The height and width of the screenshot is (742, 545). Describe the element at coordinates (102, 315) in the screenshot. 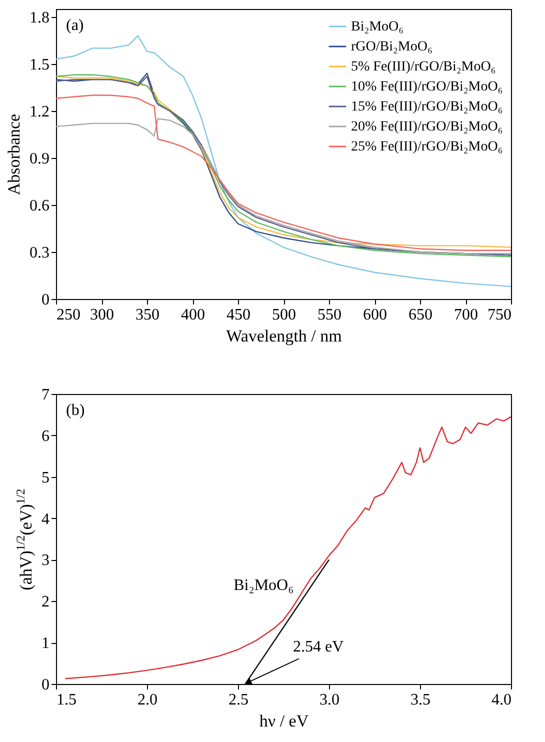

I see `x-tick-label: 300` at that location.